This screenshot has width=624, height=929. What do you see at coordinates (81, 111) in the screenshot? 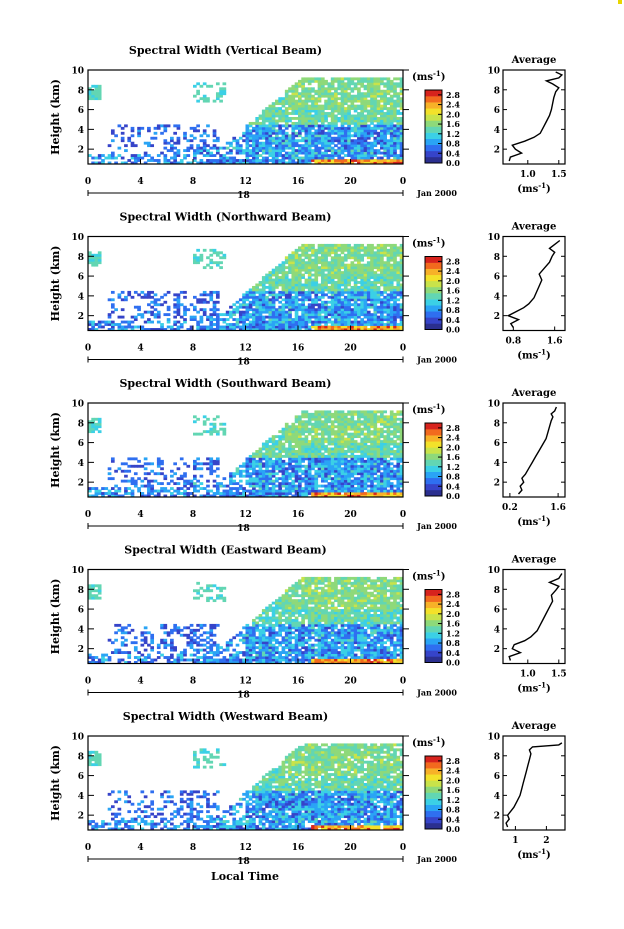
I see `y-tick-label: 6` at bounding box center [81, 111].